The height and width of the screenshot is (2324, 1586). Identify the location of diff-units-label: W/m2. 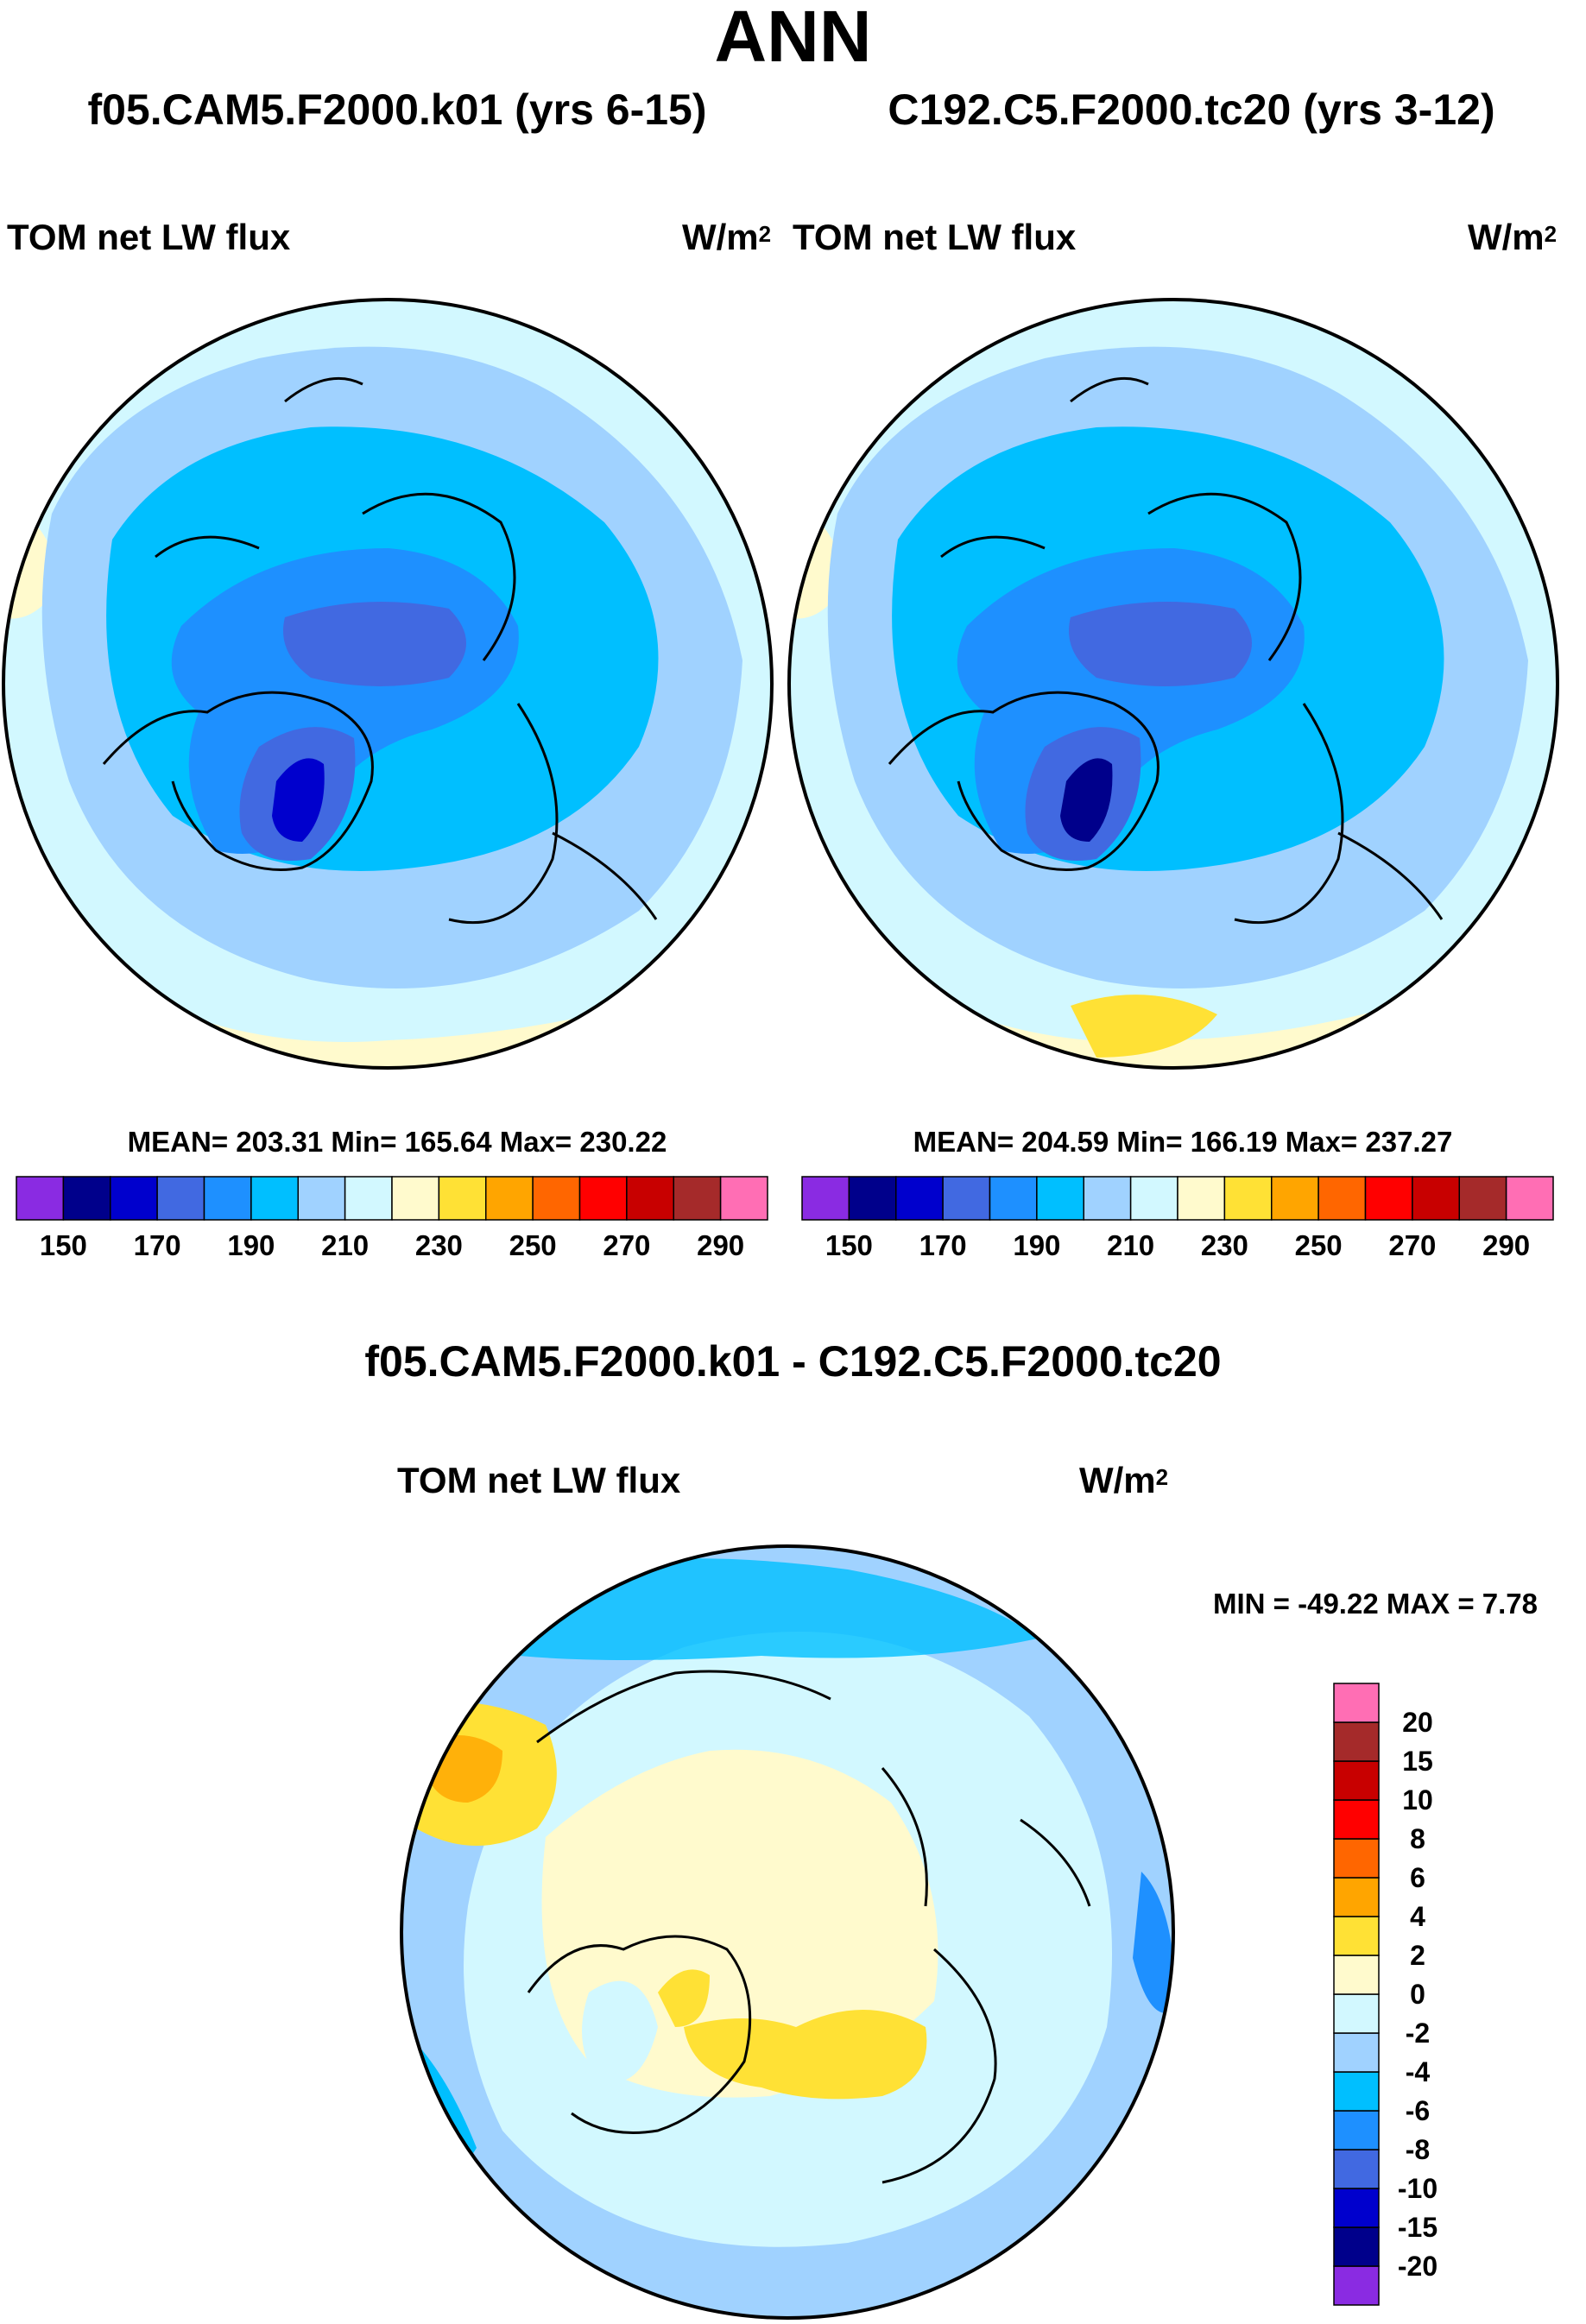
(1124, 1480).